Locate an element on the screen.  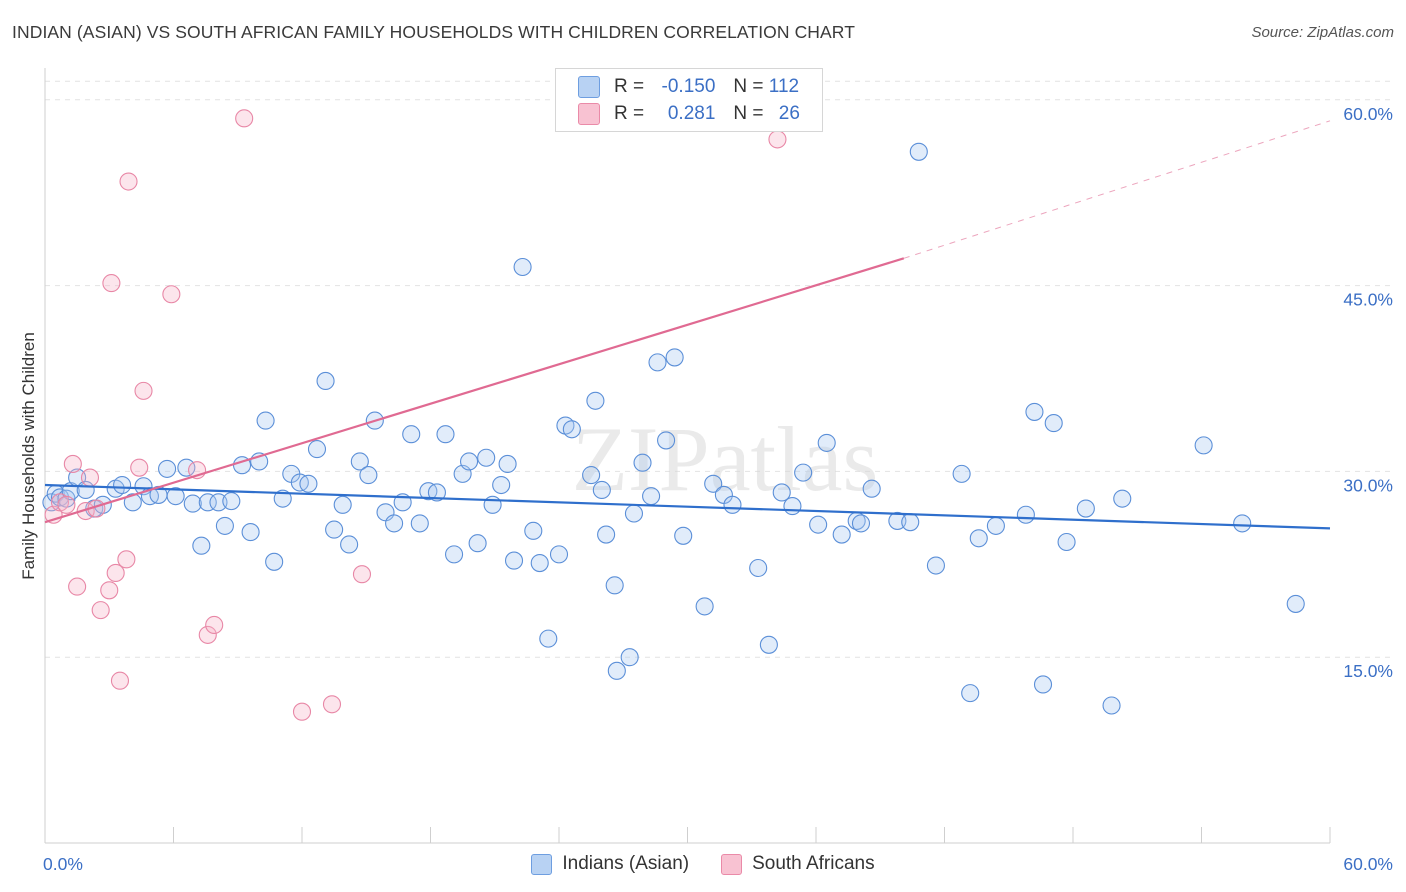
legend-row-south-africans: R = 0.281 N = 26 is located at coordinates (689, 114).